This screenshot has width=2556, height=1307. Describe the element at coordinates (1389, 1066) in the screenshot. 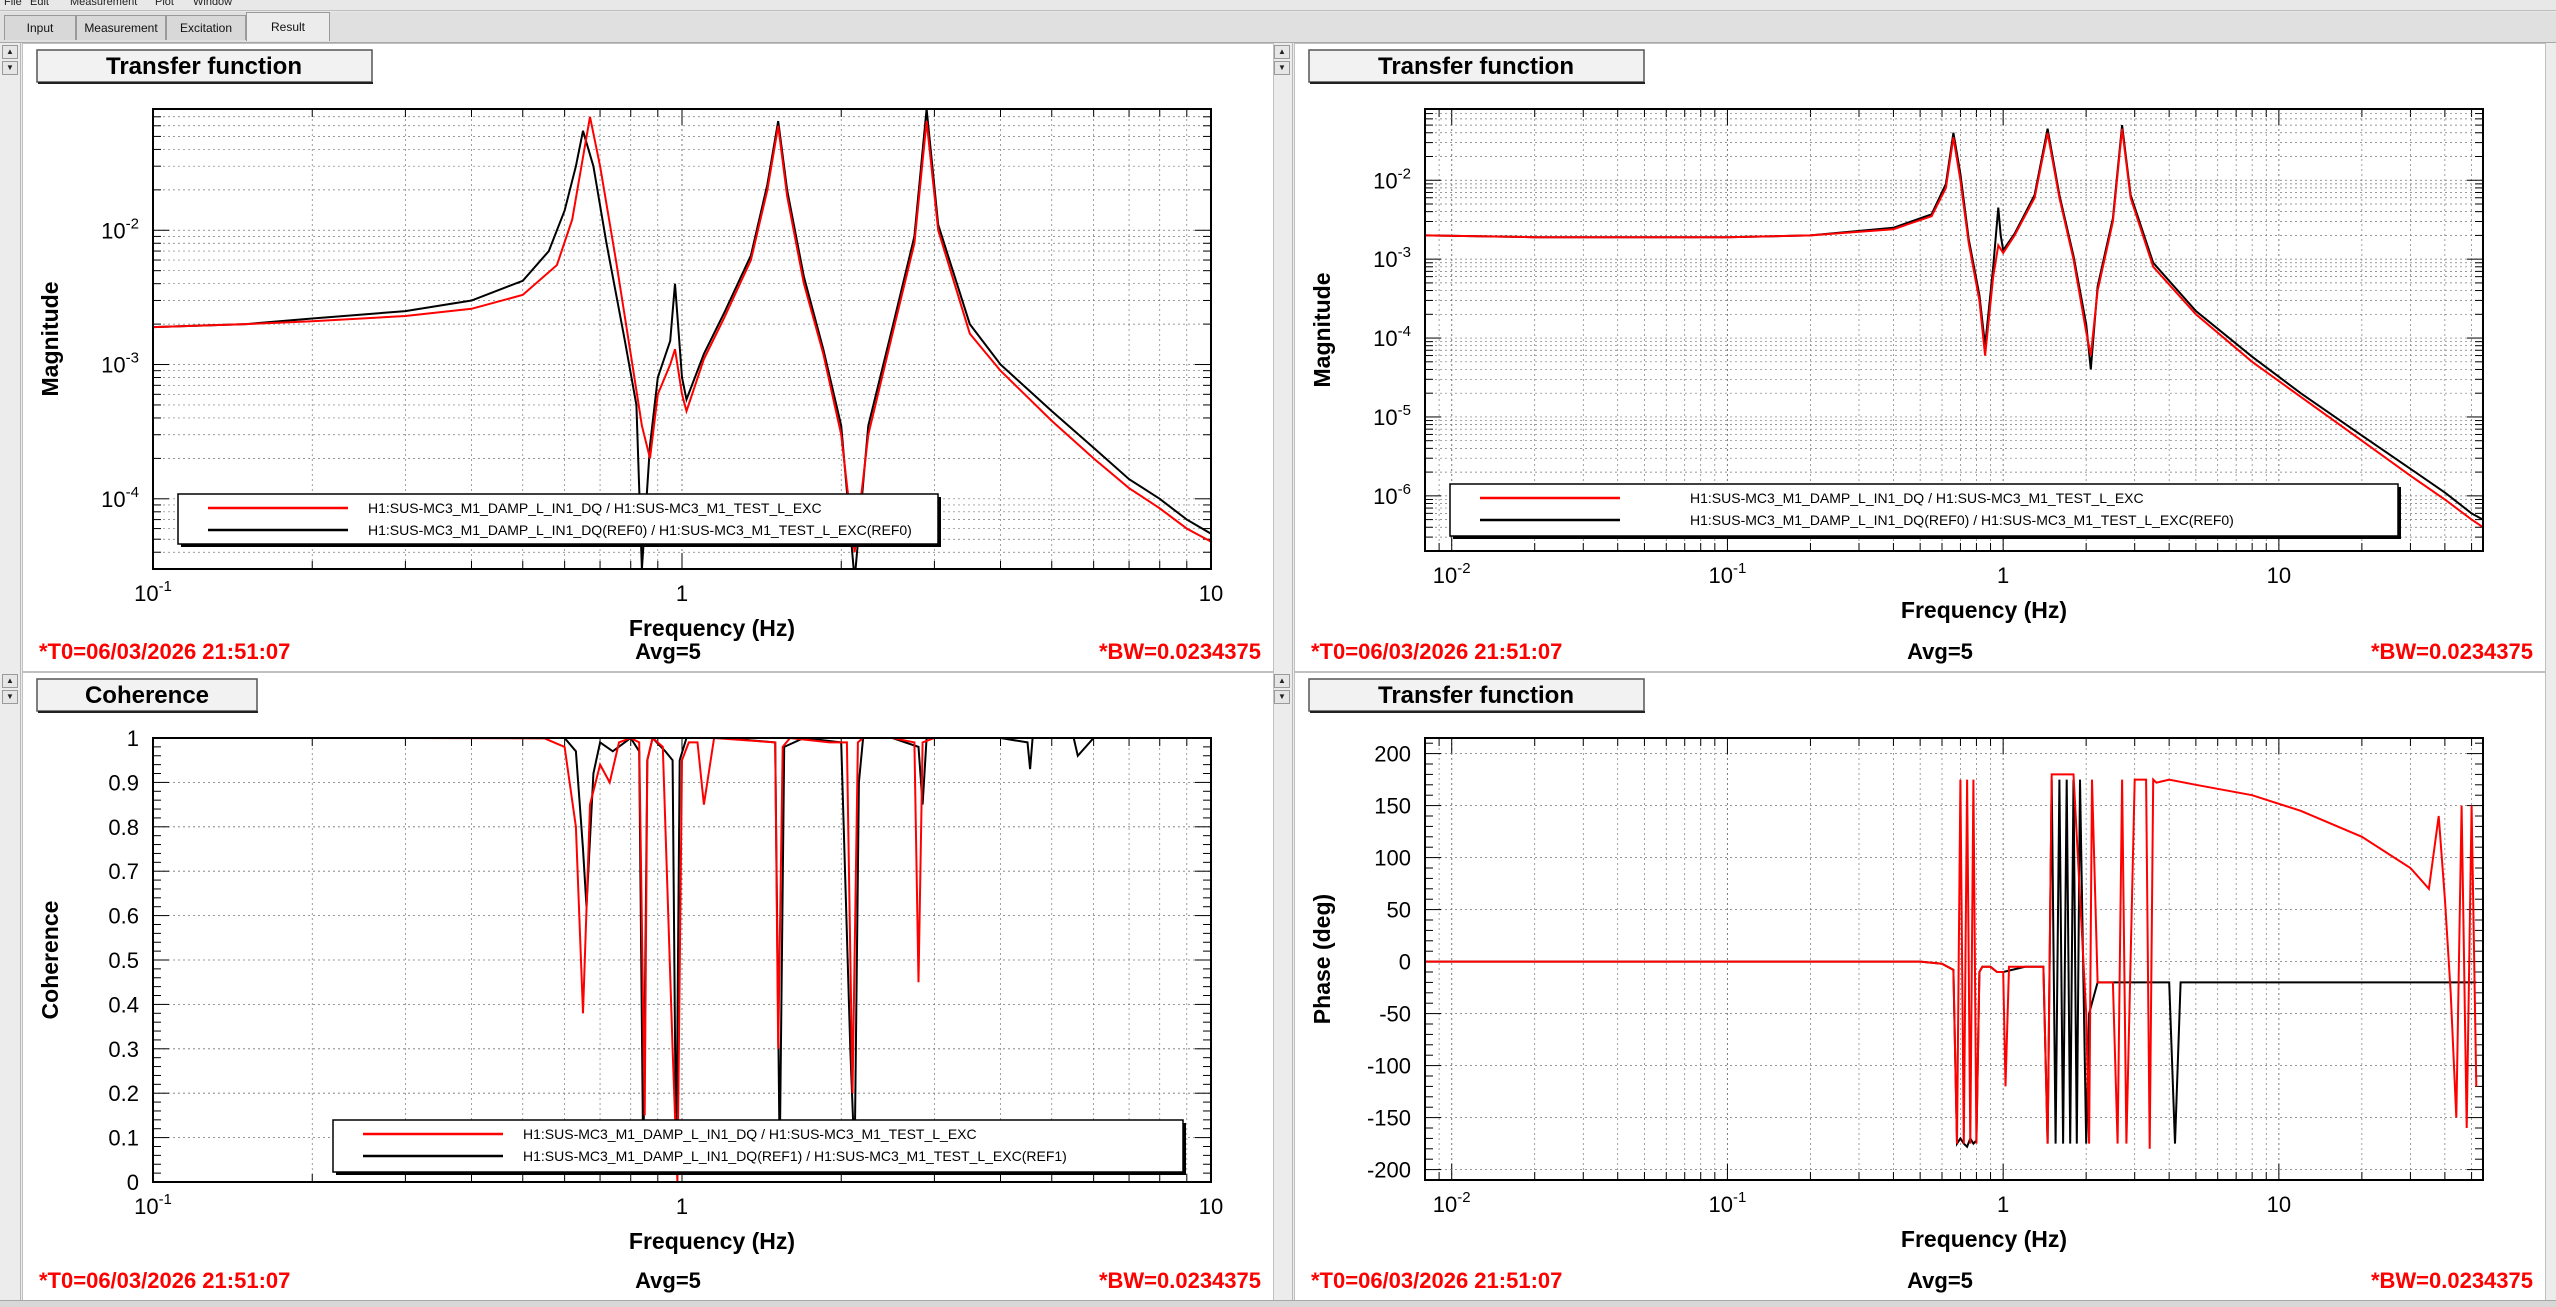

I see `y-tick-label: -100` at that location.